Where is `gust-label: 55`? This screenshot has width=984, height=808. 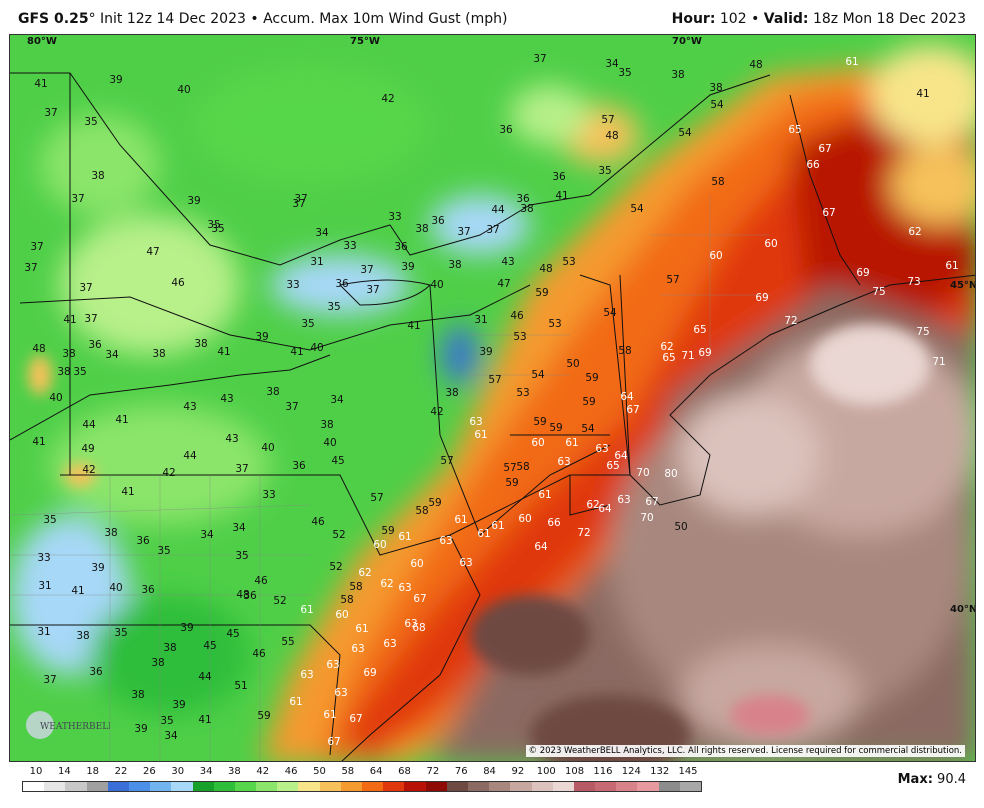 gust-label: 55 is located at coordinates (287, 642).